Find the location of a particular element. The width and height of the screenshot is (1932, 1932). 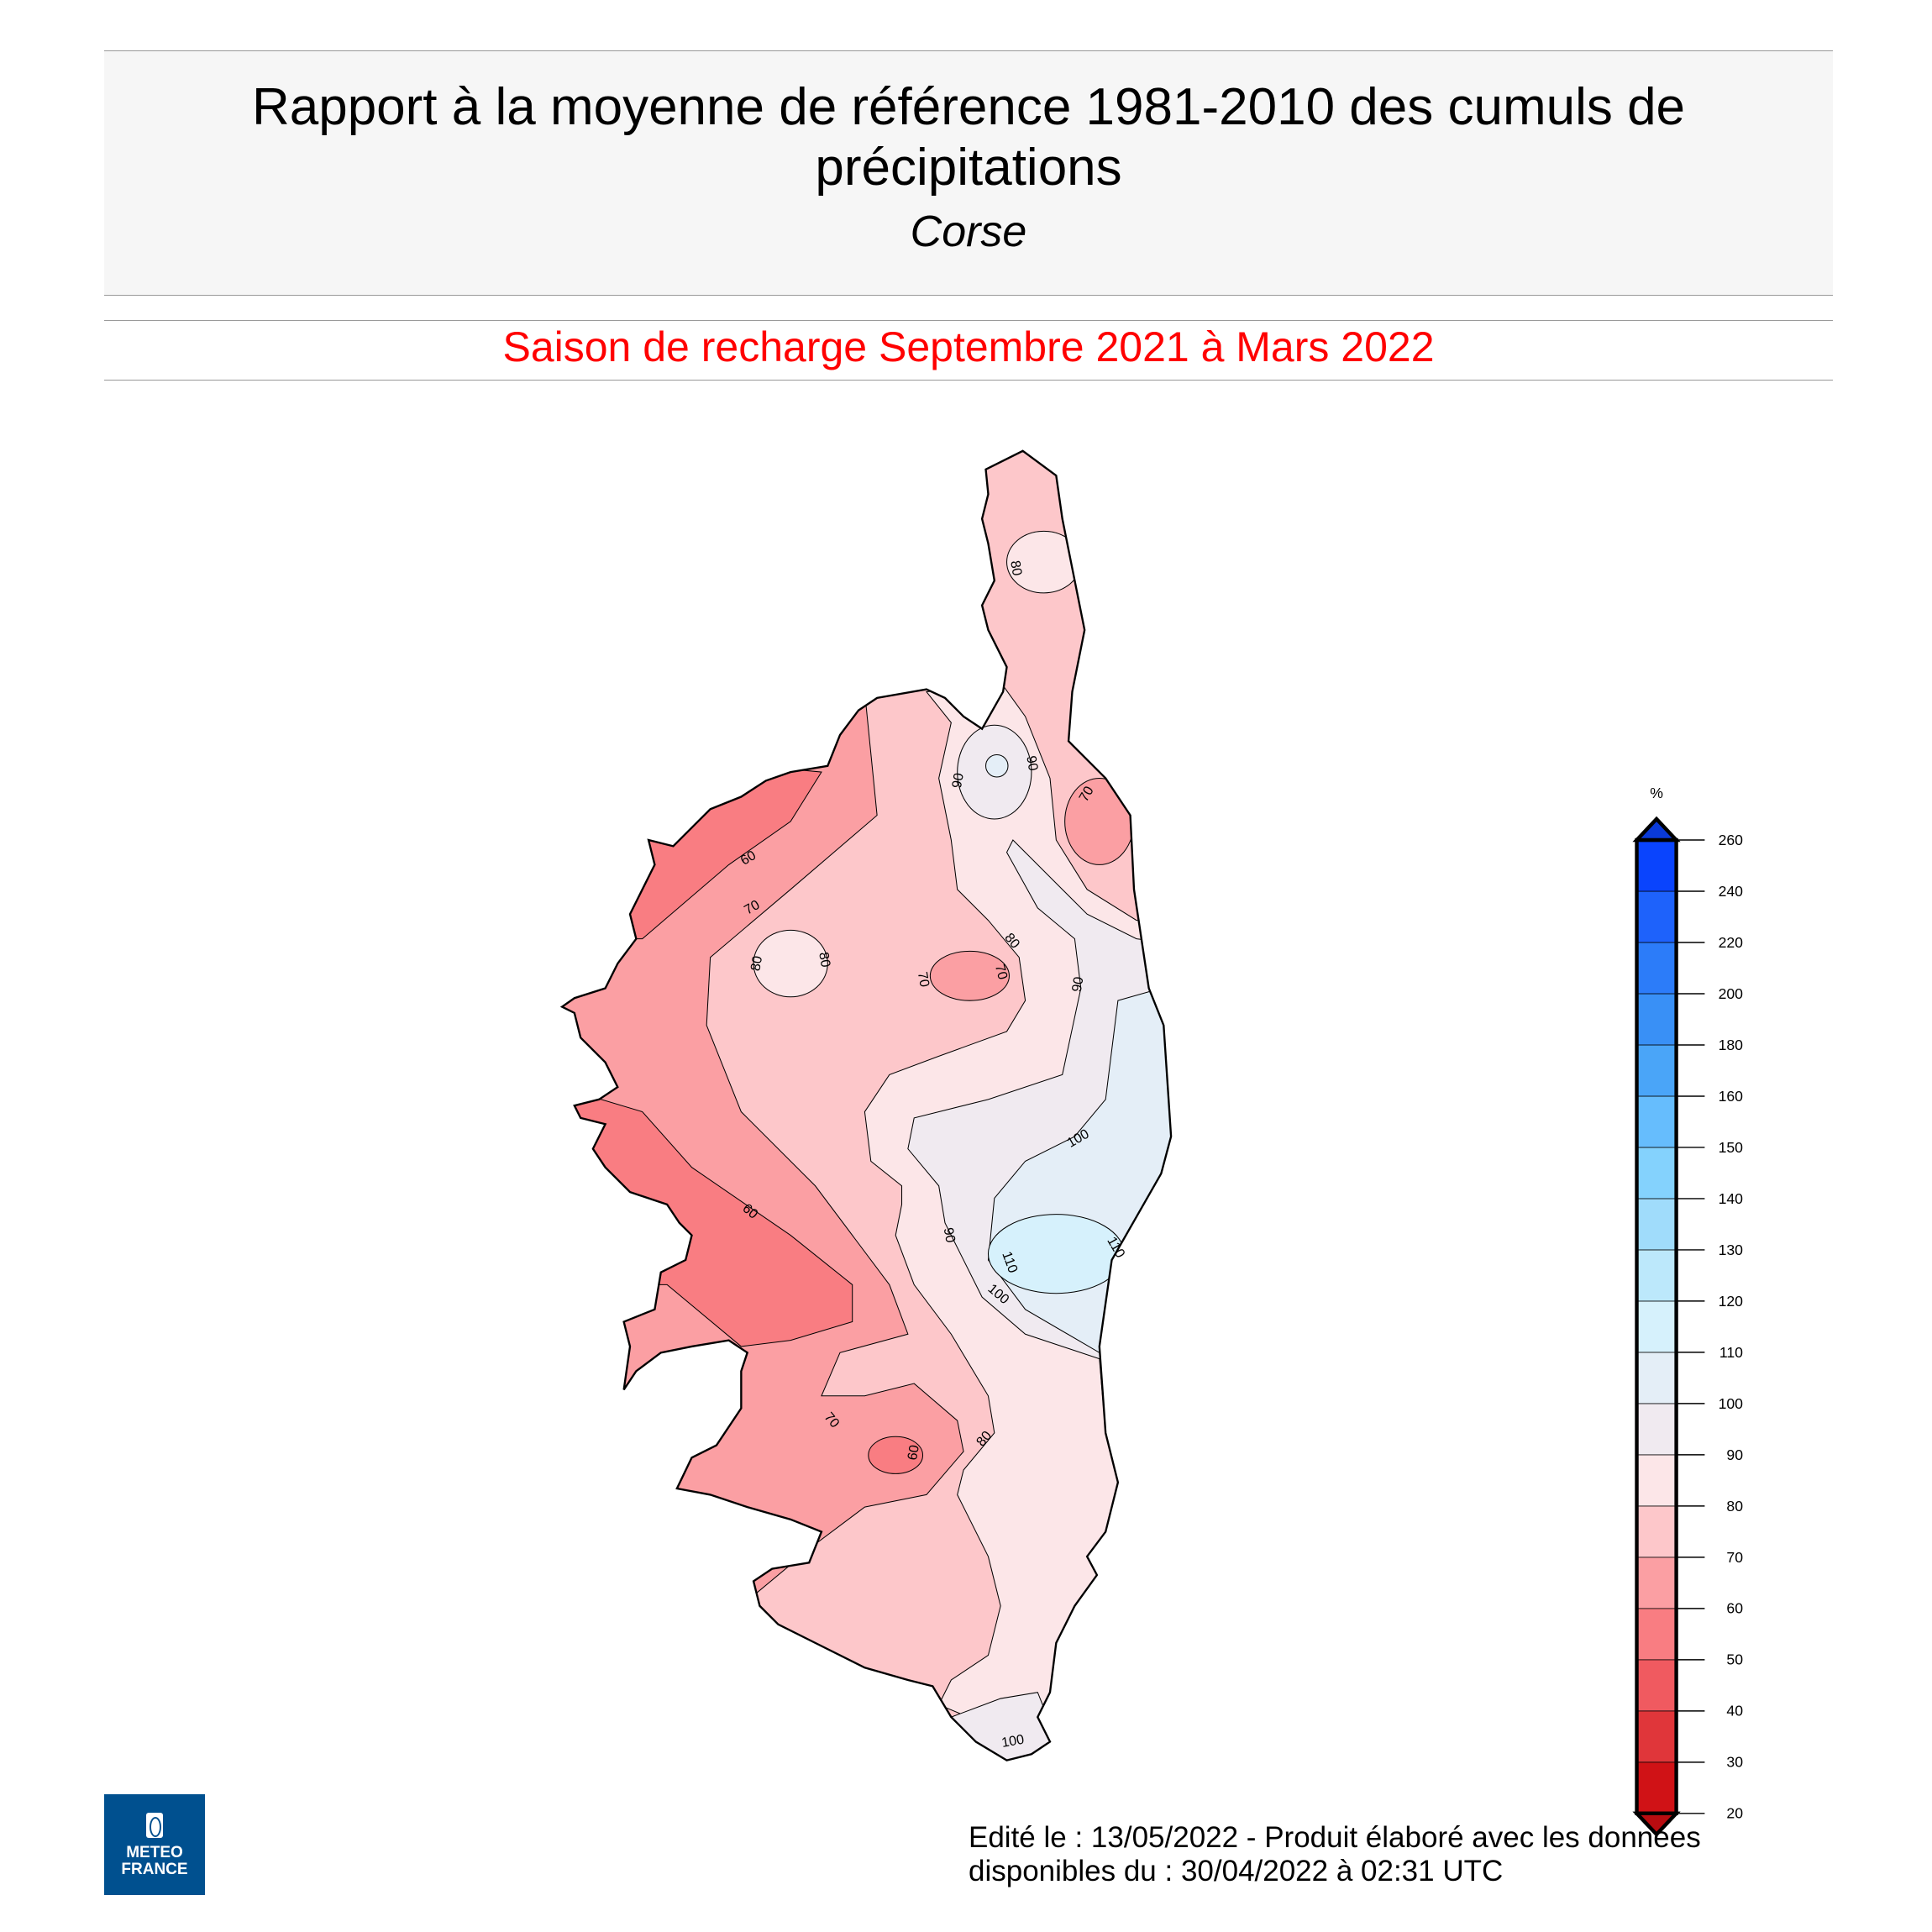

legend-tick-label: 200 is located at coordinates (1731, 993).